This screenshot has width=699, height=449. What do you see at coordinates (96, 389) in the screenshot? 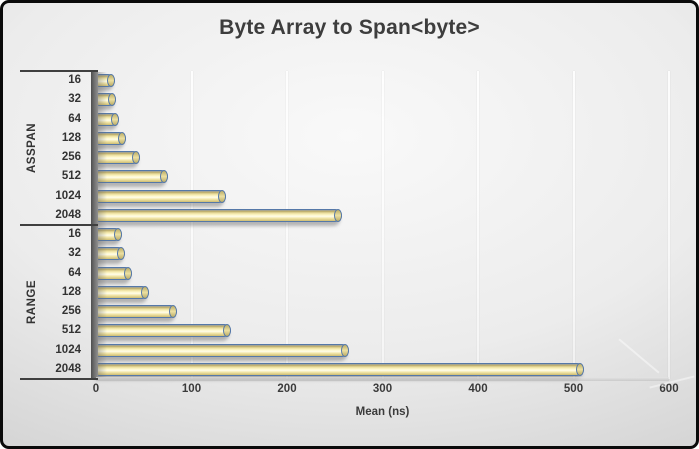
I see `x-tick-label-0: 0` at bounding box center [96, 389].